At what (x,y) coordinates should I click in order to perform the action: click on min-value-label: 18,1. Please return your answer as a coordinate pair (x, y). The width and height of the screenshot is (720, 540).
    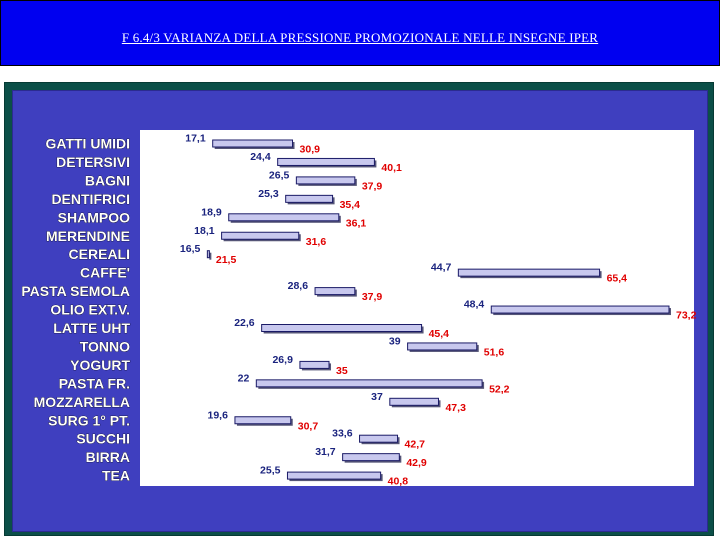
    Looking at the image, I should click on (204, 231).